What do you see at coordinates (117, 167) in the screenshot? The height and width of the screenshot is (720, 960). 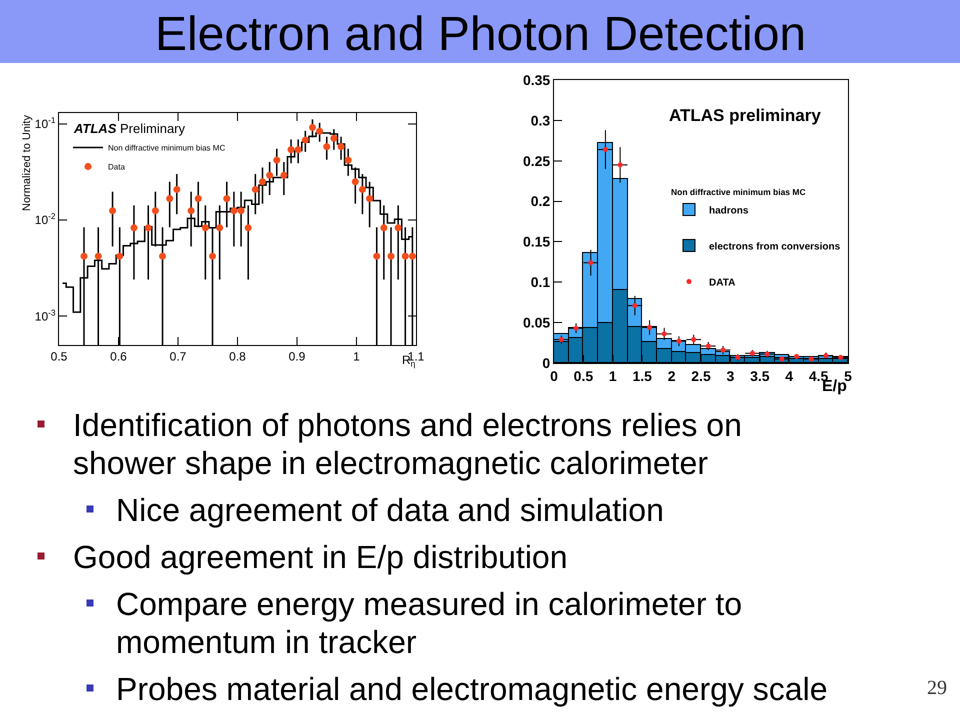 I see `legend-label: Data` at bounding box center [117, 167].